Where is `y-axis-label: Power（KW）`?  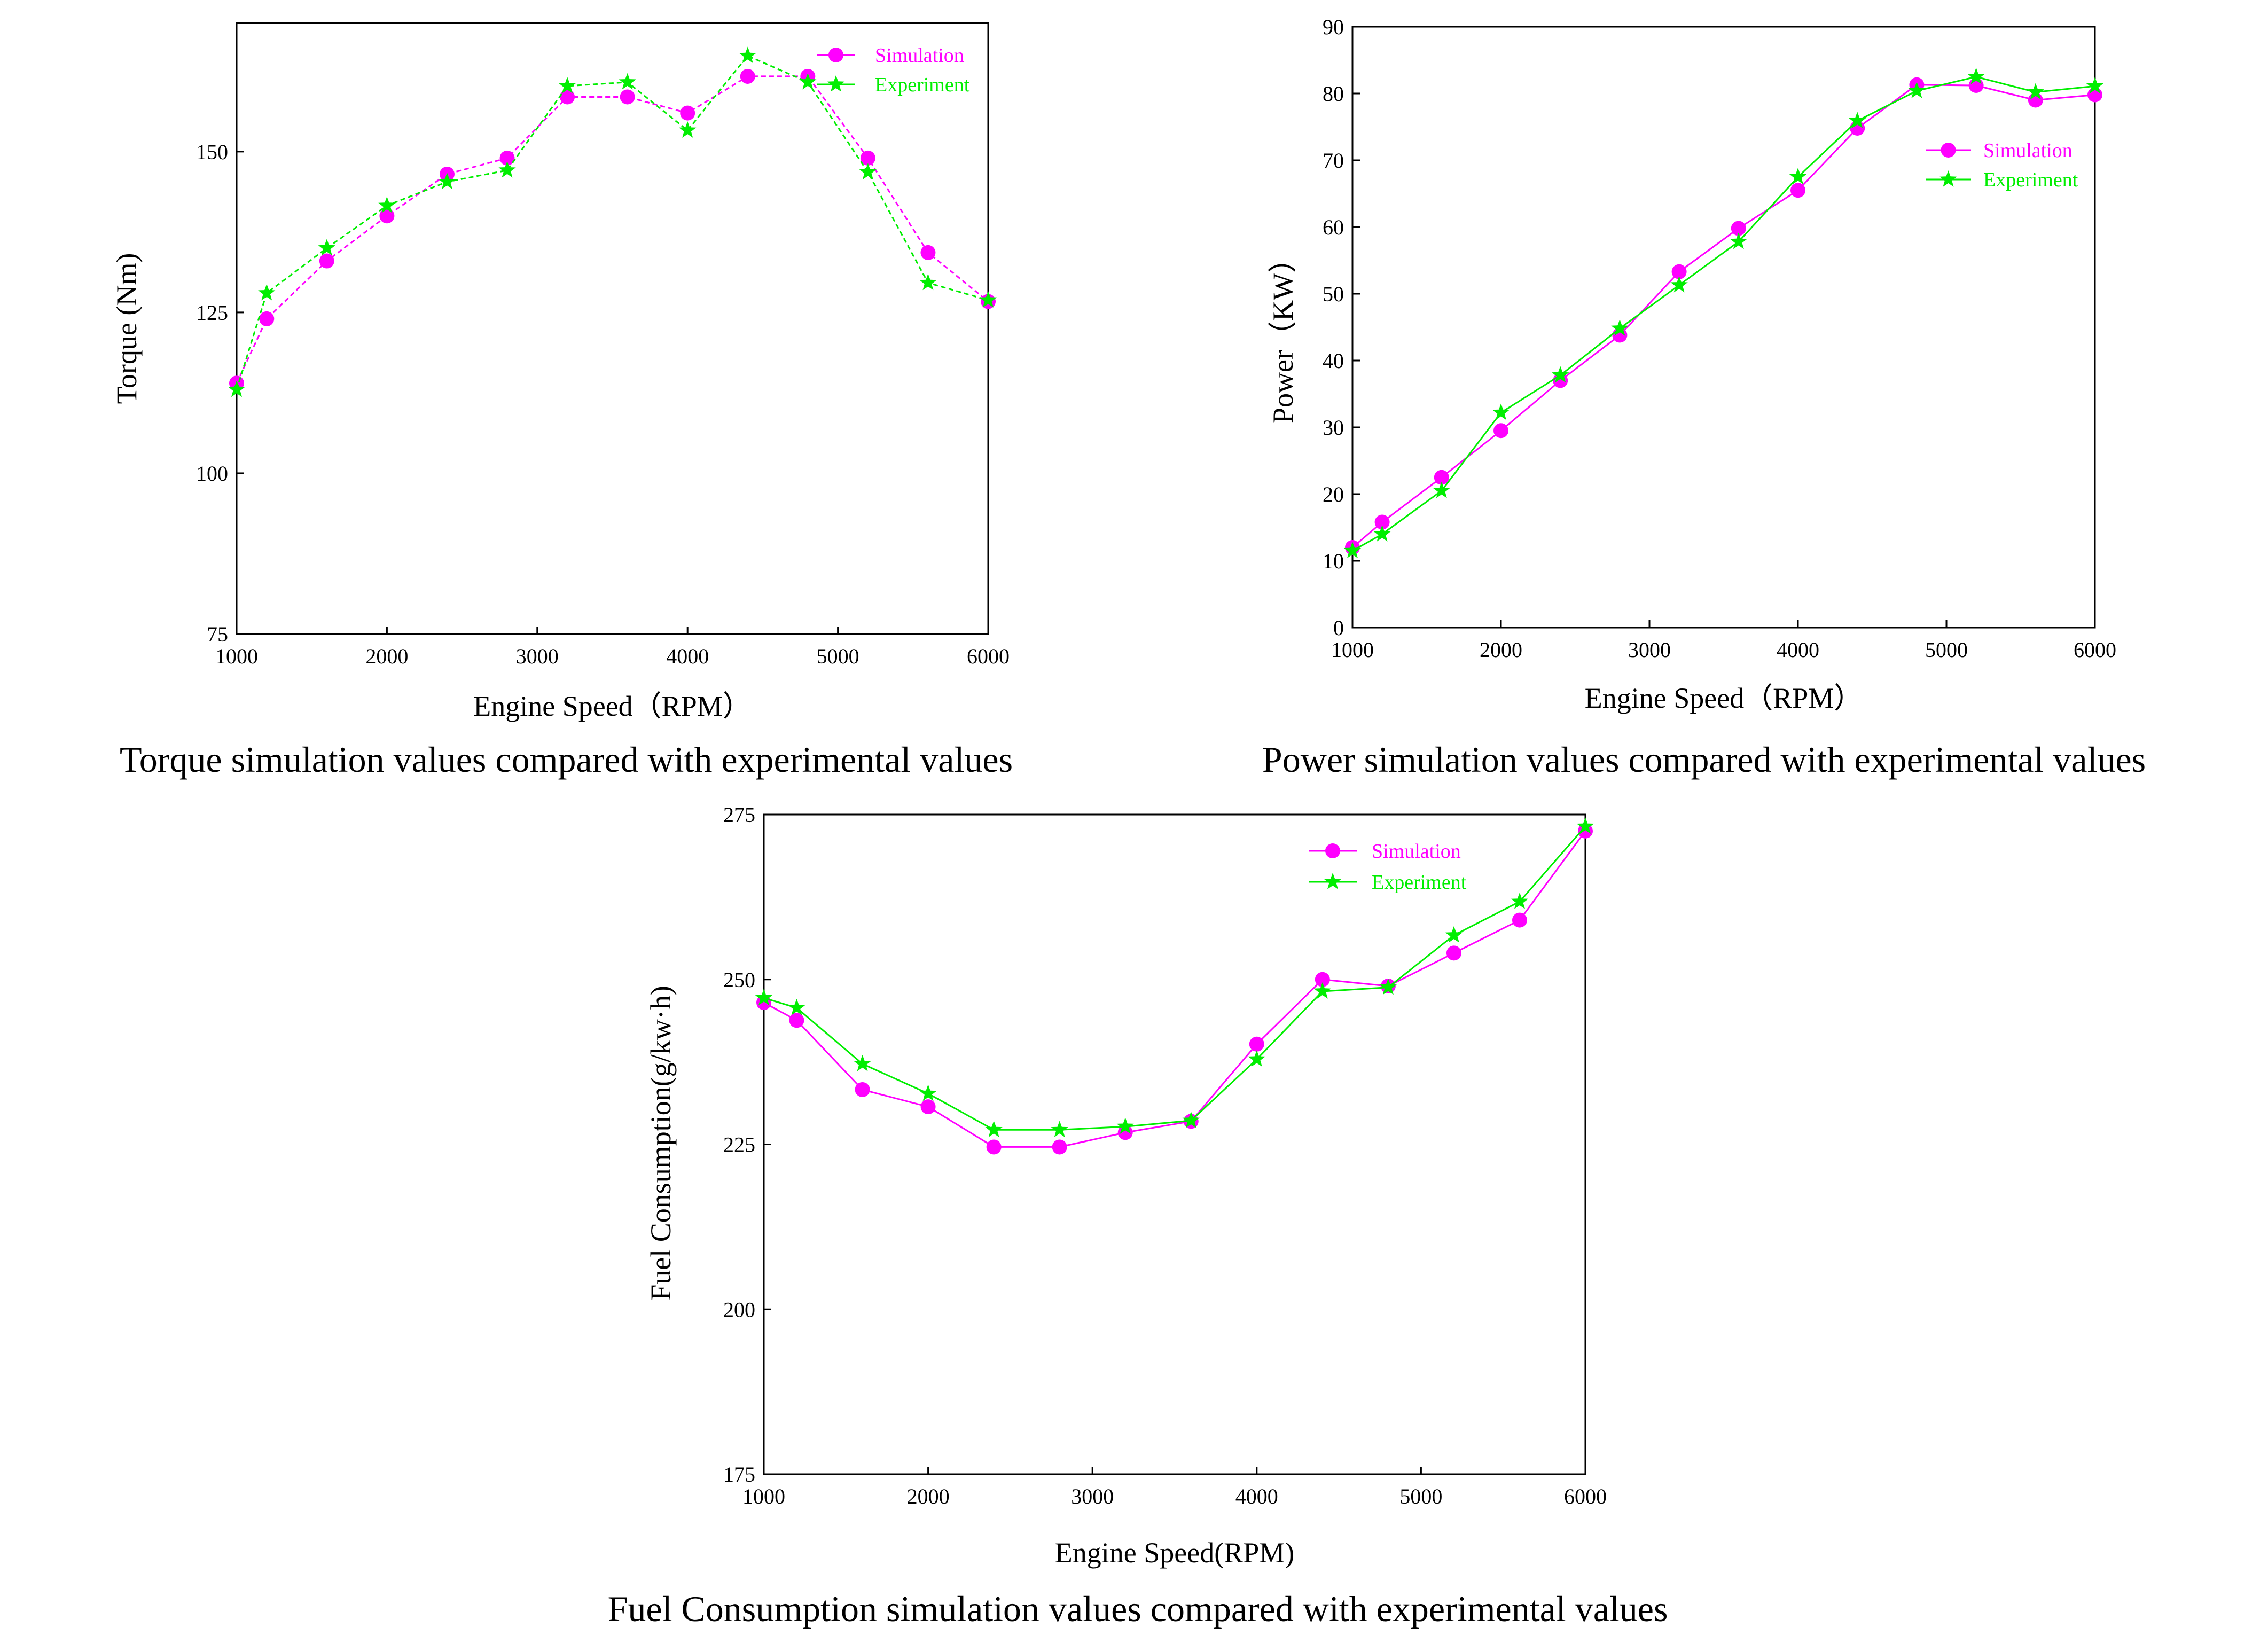
y-axis-label: Power（KW） is located at coordinates (1283, 334).